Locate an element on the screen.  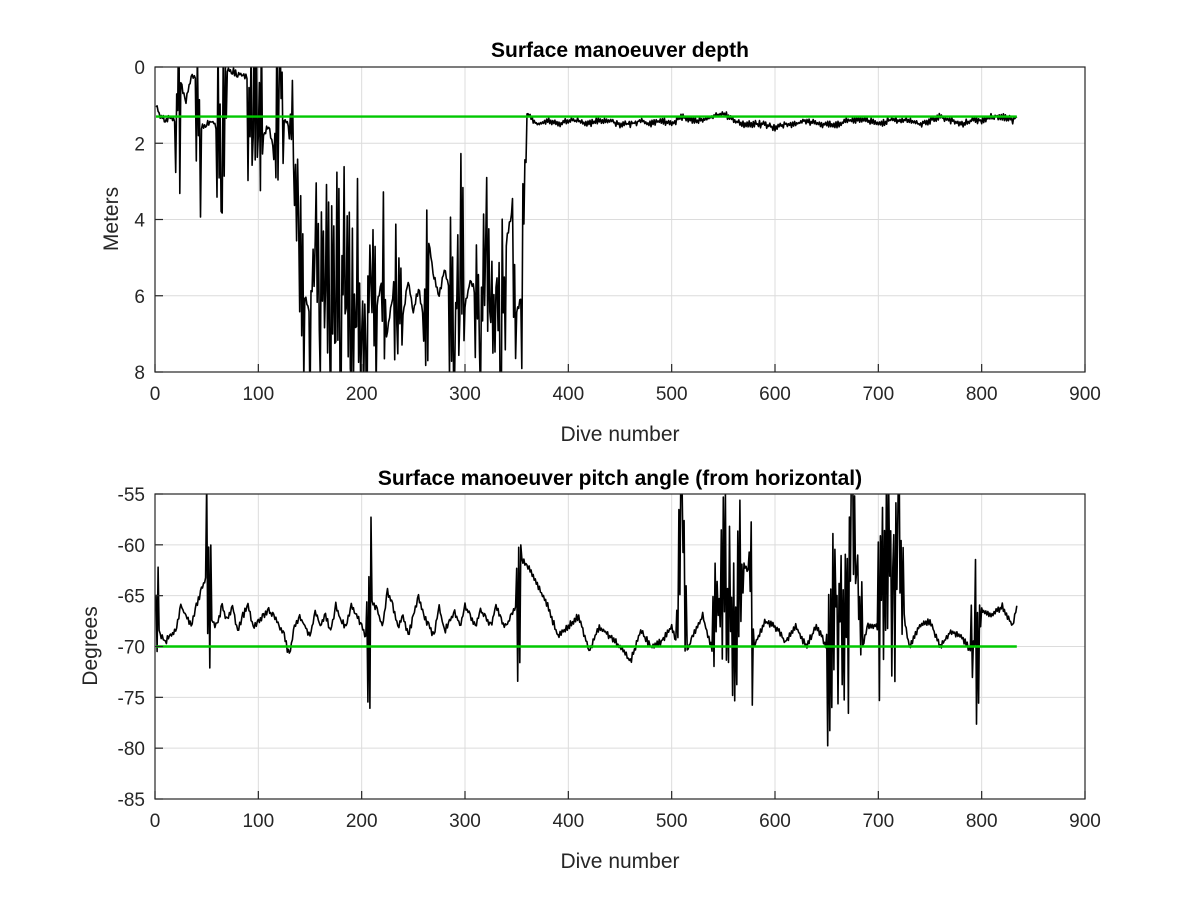
pitch-y-tick-label: -85 is located at coordinates (131, 800).